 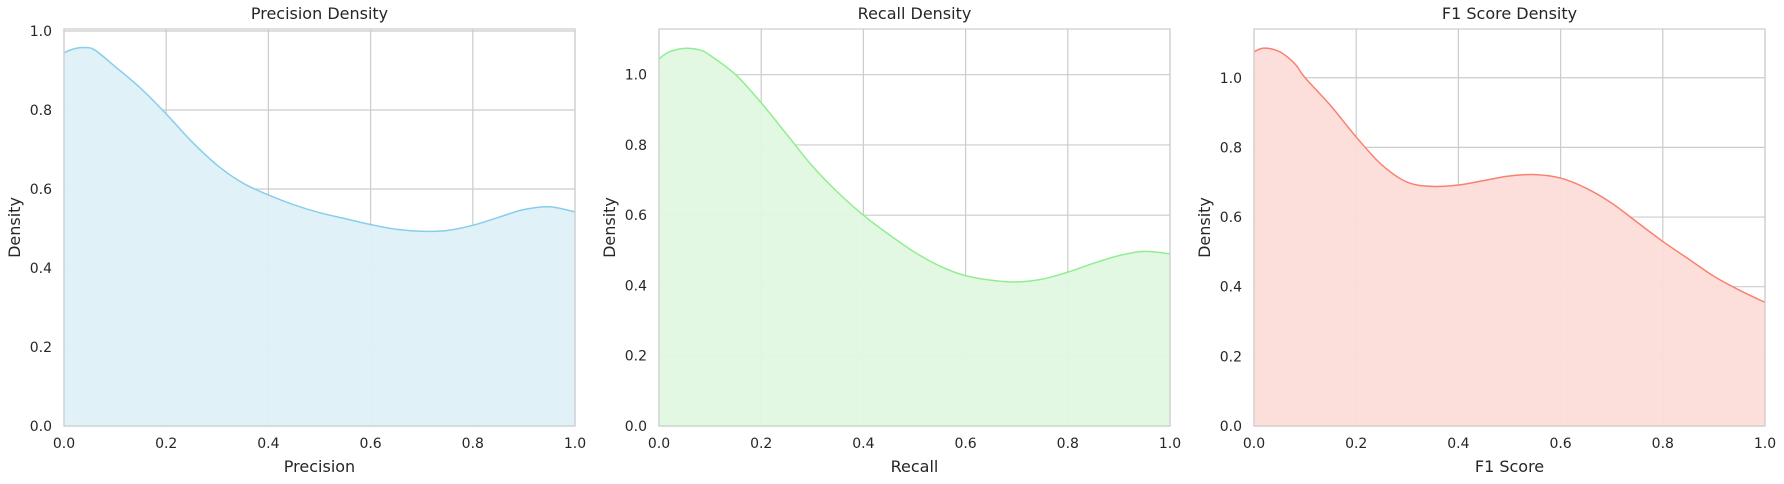 I want to click on x-axis-label: F1 Score, so click(x=1509, y=466).